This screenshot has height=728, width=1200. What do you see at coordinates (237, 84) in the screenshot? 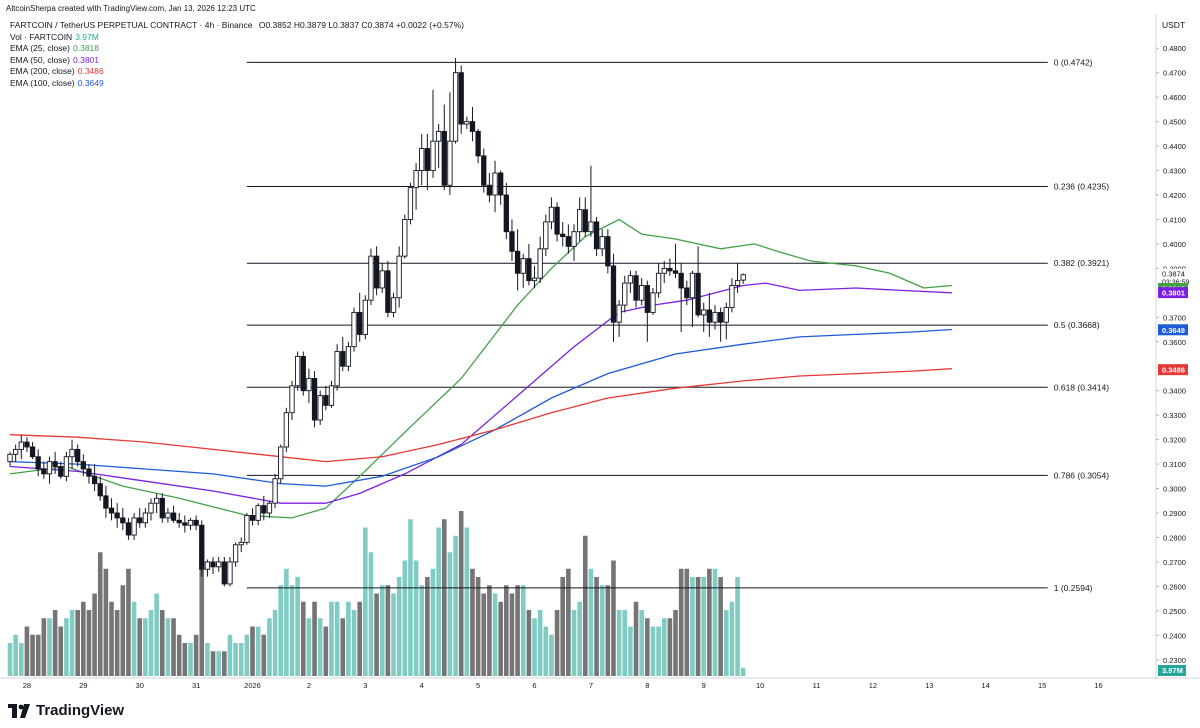
I see `indicator-row: EMA (100, close) 0.3649` at bounding box center [237, 84].